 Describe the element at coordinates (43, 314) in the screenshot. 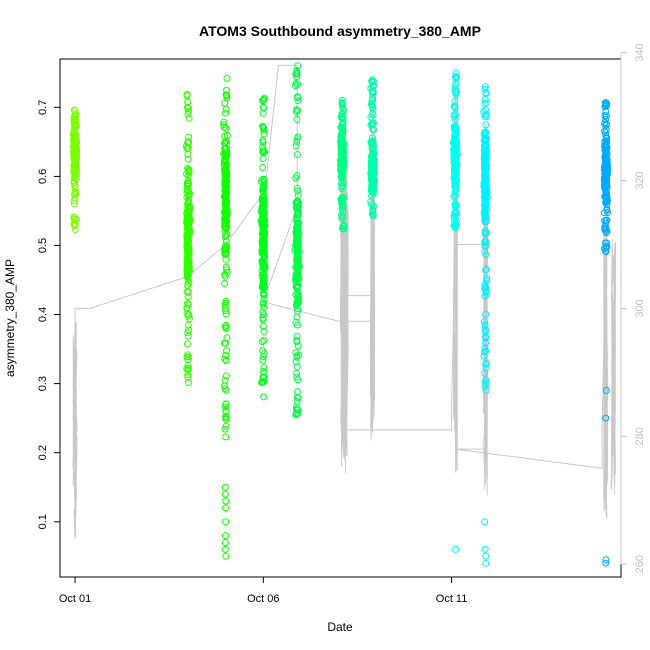

I see `y-tick-label: 0.4` at that location.